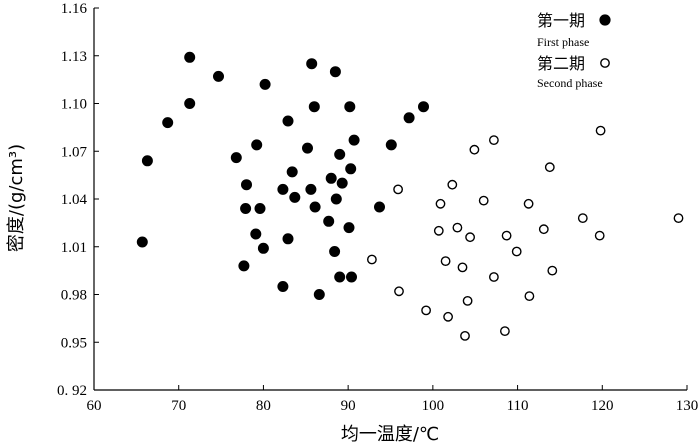  Describe the element at coordinates (574, 50) in the screenshot. I see `legend: 第一期 First phase 第二期 Second phase` at that location.